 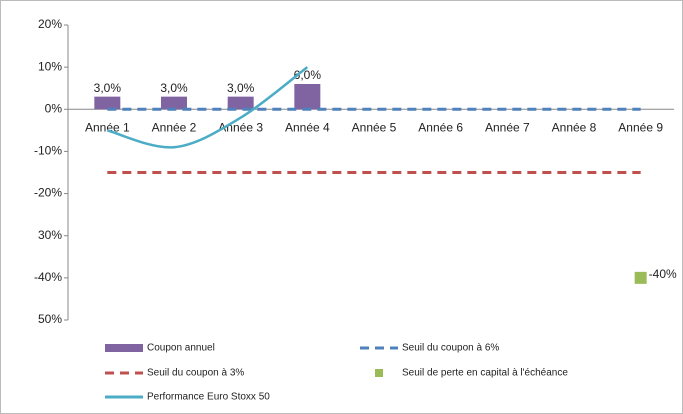 What do you see at coordinates (50, 235) in the screenshot?
I see `y-tick-label: 30%` at bounding box center [50, 235].